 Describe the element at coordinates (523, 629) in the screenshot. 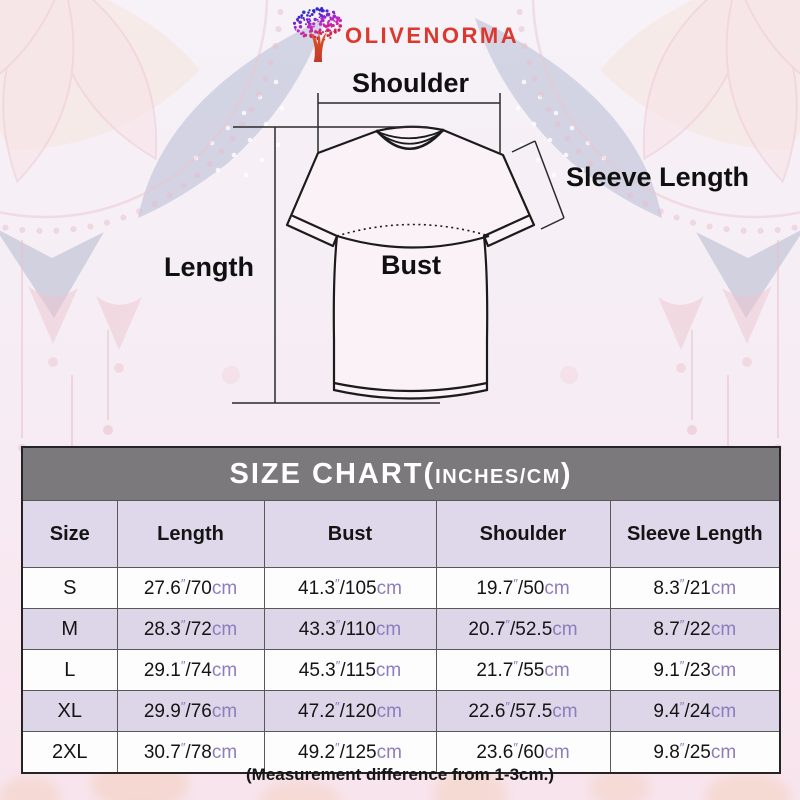

I see `cell-shoulder: 20.7″/52.5cm` at that location.